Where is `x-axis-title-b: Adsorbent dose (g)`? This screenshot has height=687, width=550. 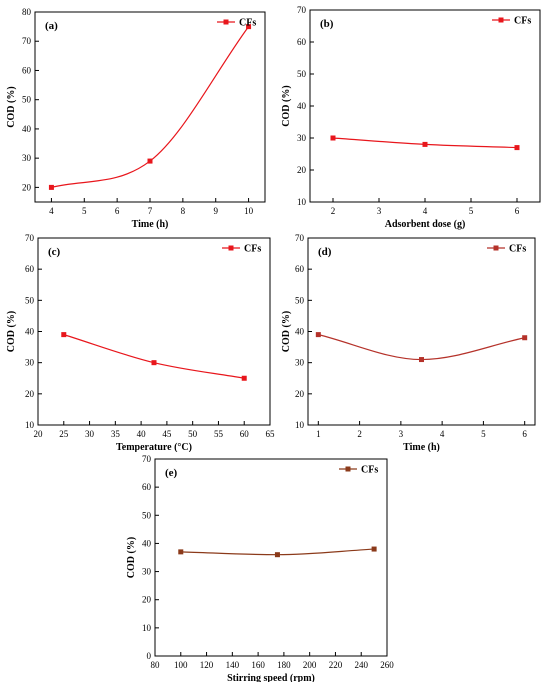 x-axis-title-b: Adsorbent dose (g) is located at coordinates (425, 224).